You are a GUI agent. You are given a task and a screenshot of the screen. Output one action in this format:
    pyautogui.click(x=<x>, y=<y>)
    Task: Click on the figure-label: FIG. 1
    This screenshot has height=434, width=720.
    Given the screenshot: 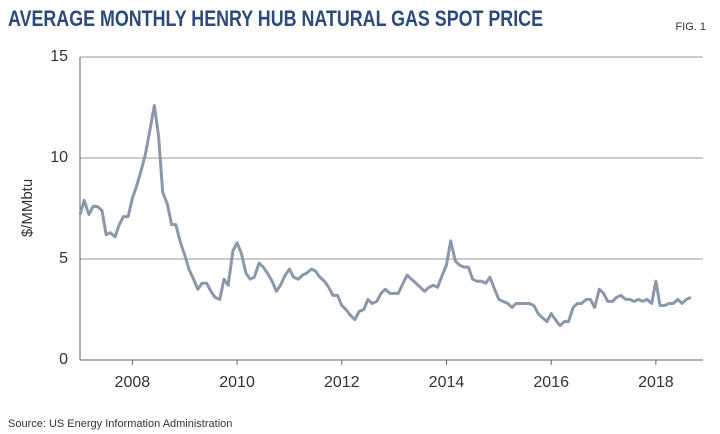 What is the action you would take?
    pyautogui.click(x=690, y=27)
    